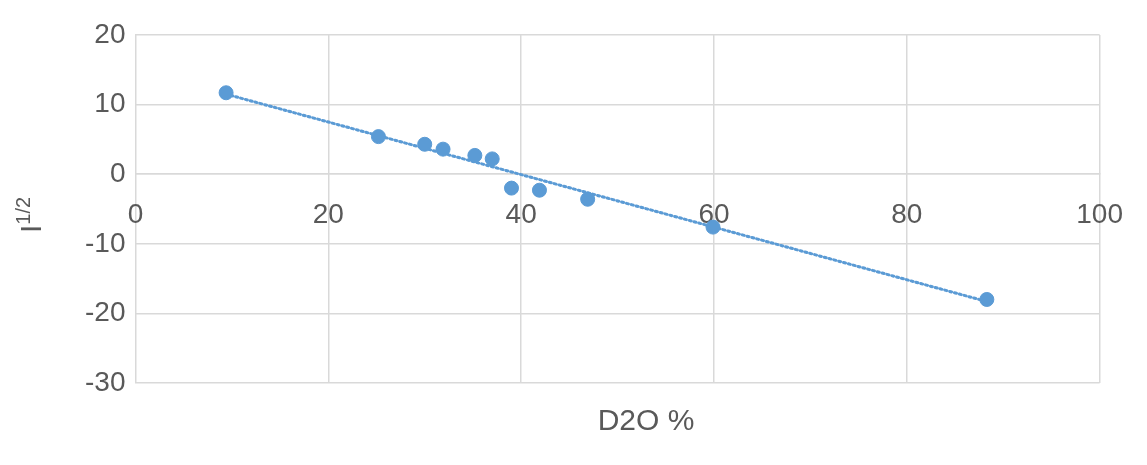 This screenshot has width=1147, height=465. What do you see at coordinates (105, 312) in the screenshot?
I see `y-tick-label: -20` at bounding box center [105, 312].